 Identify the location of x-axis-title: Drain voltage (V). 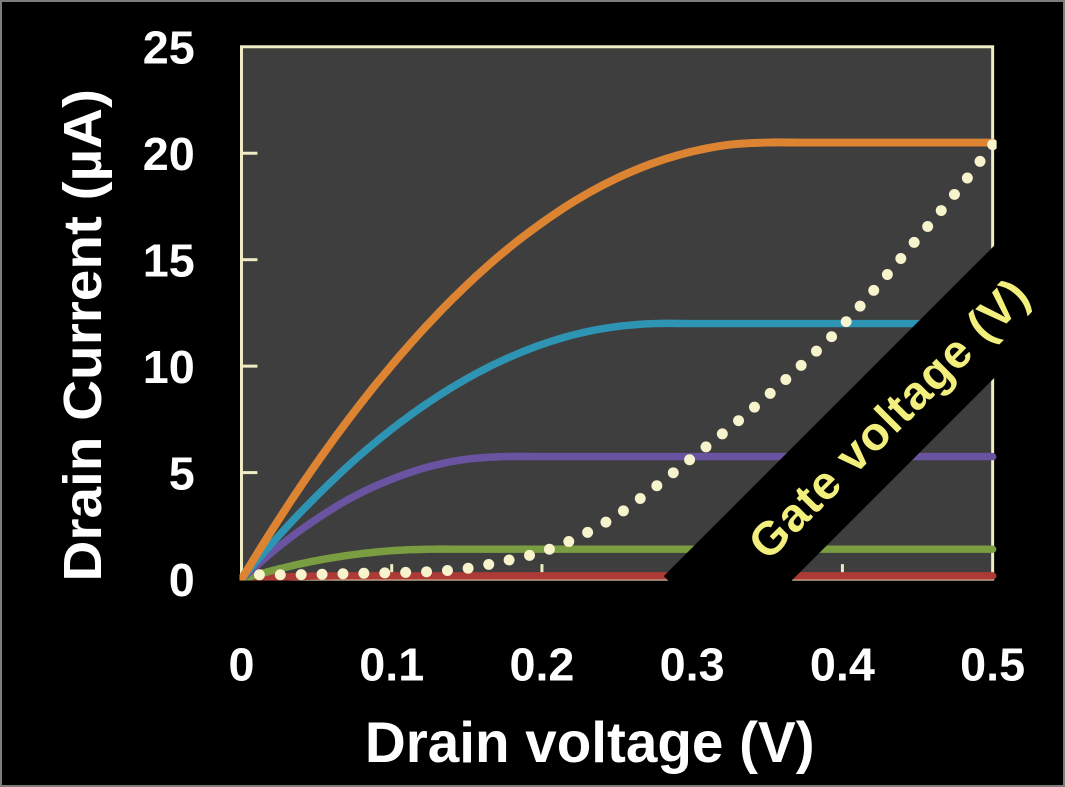
(590, 743).